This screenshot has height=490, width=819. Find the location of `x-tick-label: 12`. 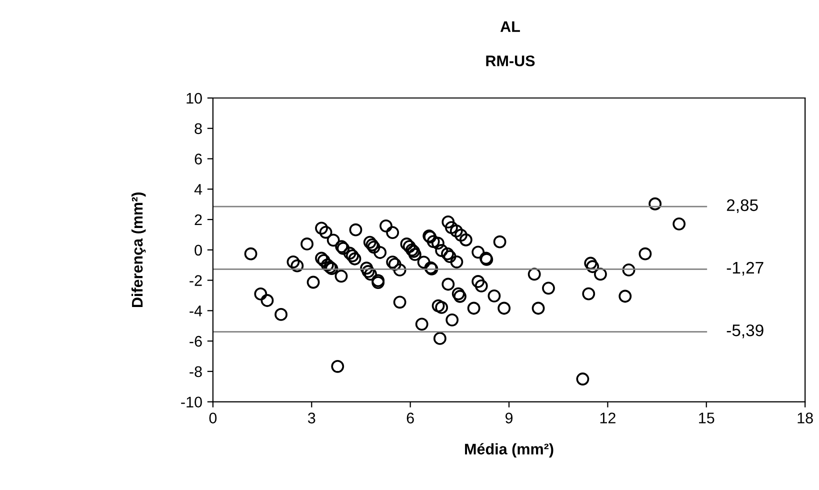

x-tick-label: 12 is located at coordinates (608, 418).